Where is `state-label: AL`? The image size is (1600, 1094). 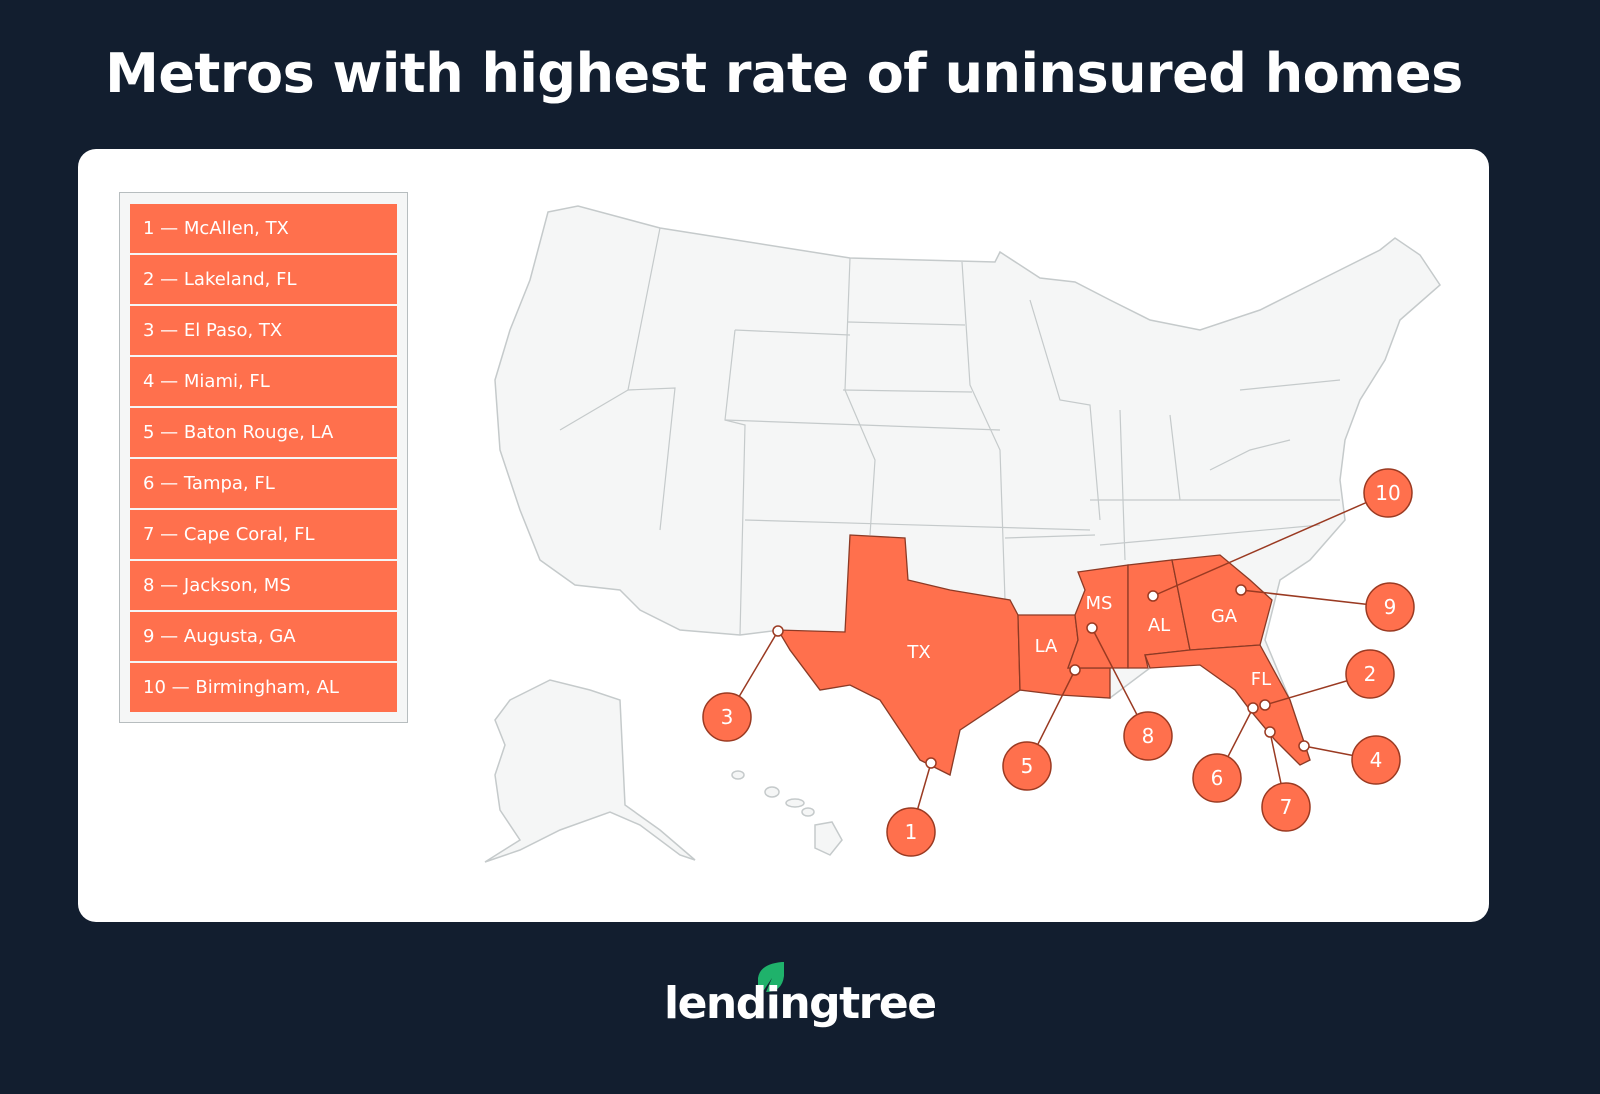 state-label: AL is located at coordinates (1159, 625).